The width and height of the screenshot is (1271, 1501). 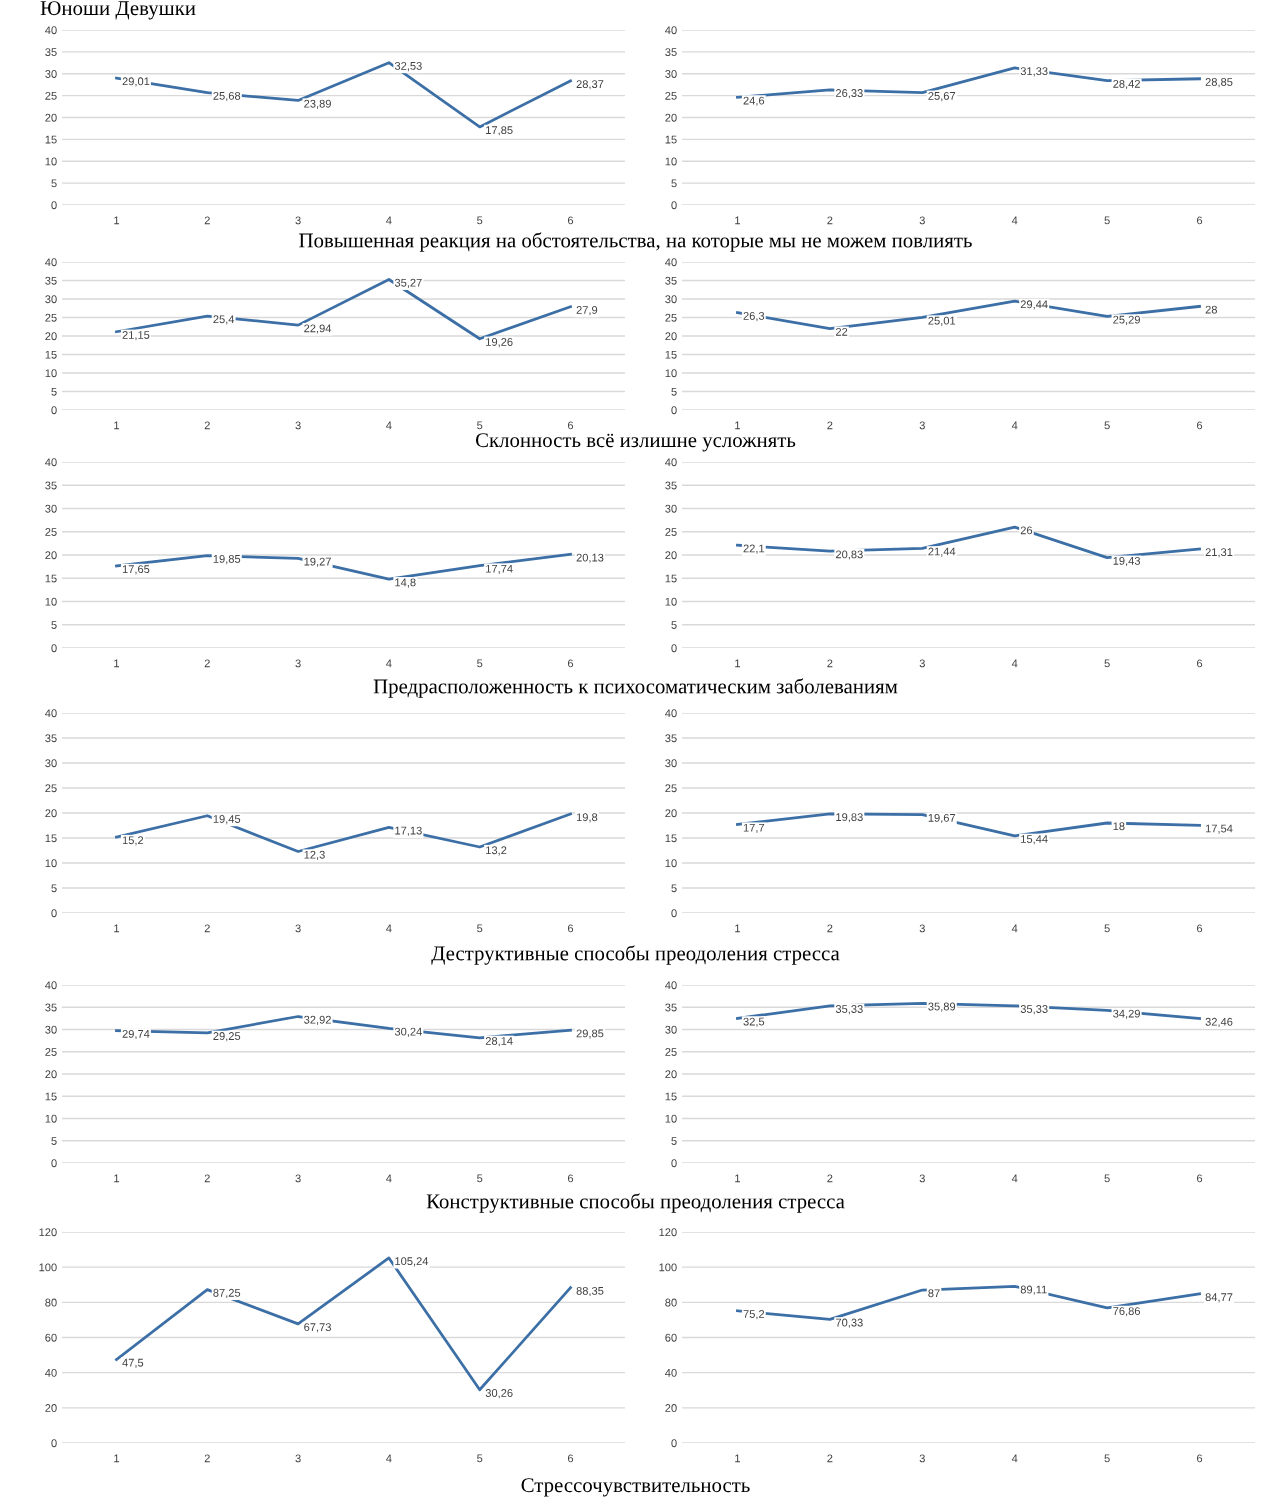 I want to click on data-label: 17,85, so click(x=499, y=131).